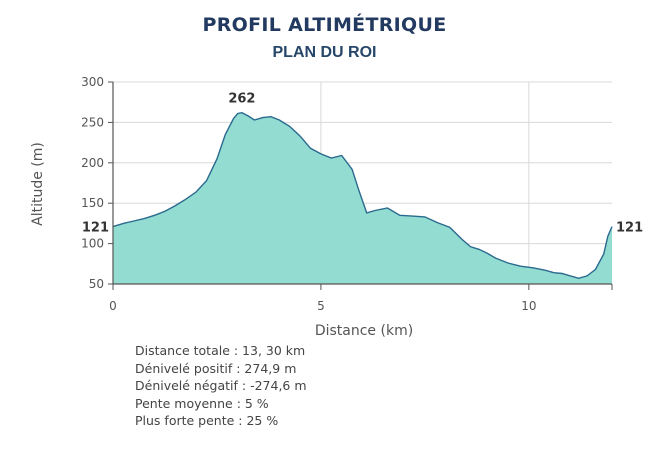 The image size is (649, 454). What do you see at coordinates (321, 306) in the screenshot?
I see `x-tick-label: 5` at bounding box center [321, 306].